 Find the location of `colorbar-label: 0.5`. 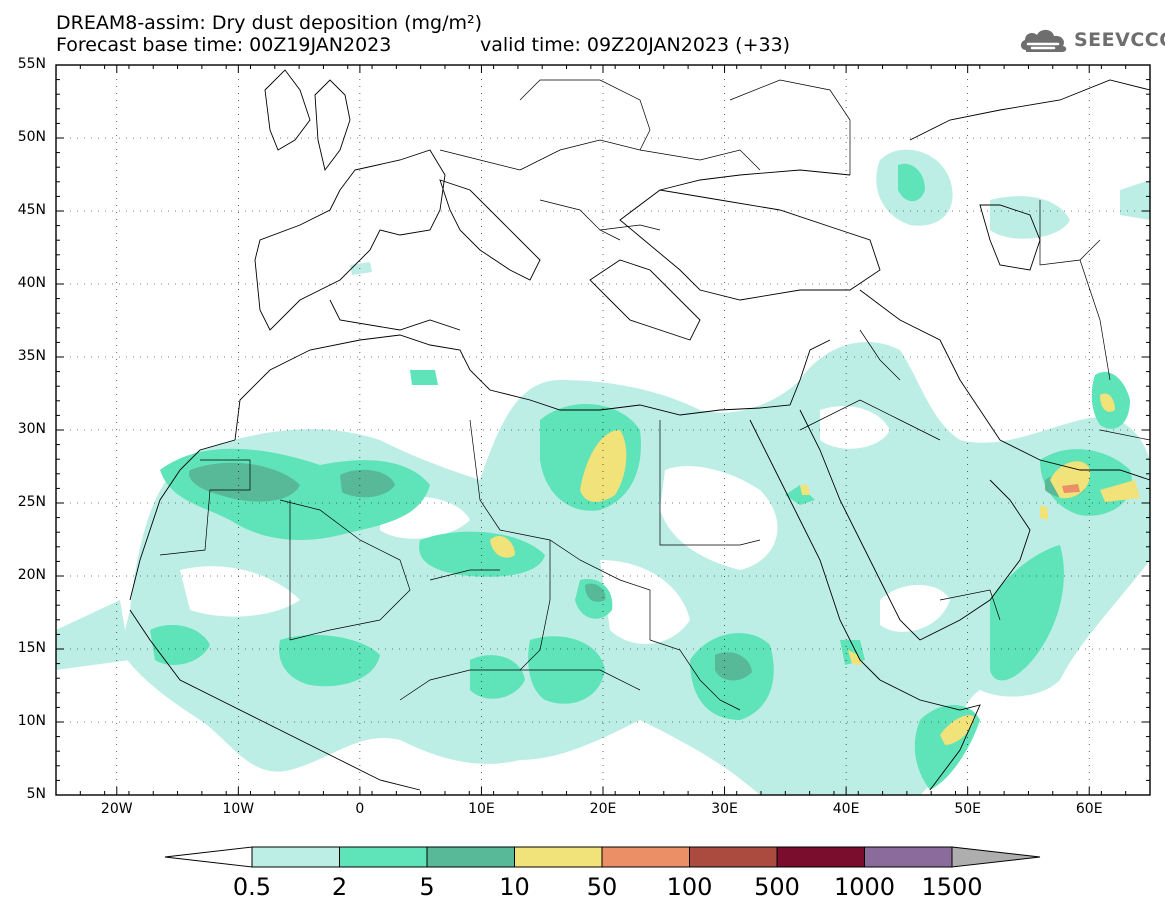

colorbar-label: 0.5 is located at coordinates (252, 887).